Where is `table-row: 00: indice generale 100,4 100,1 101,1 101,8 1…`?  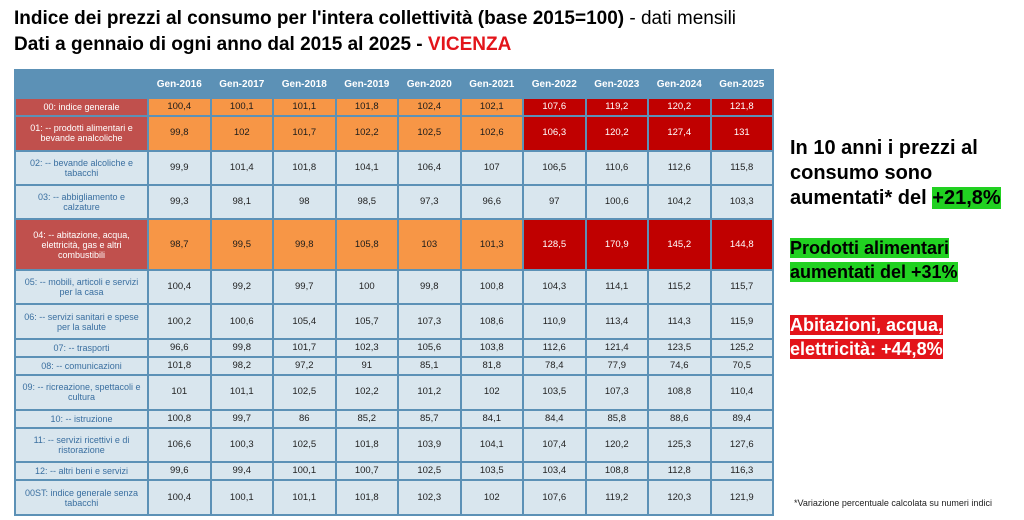 table-row: 00: indice generale 100,4 100,1 101,1 101,8 1… is located at coordinates (394, 107).